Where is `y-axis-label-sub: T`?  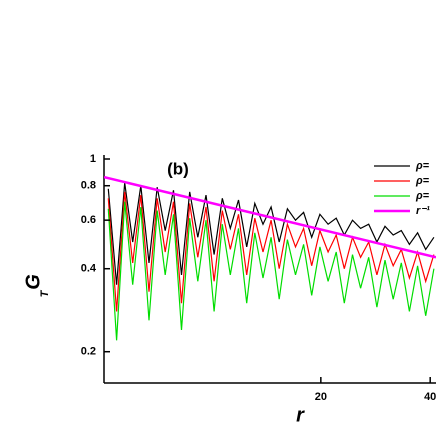 y-axis-label-sub: T is located at coordinates (45, 293).